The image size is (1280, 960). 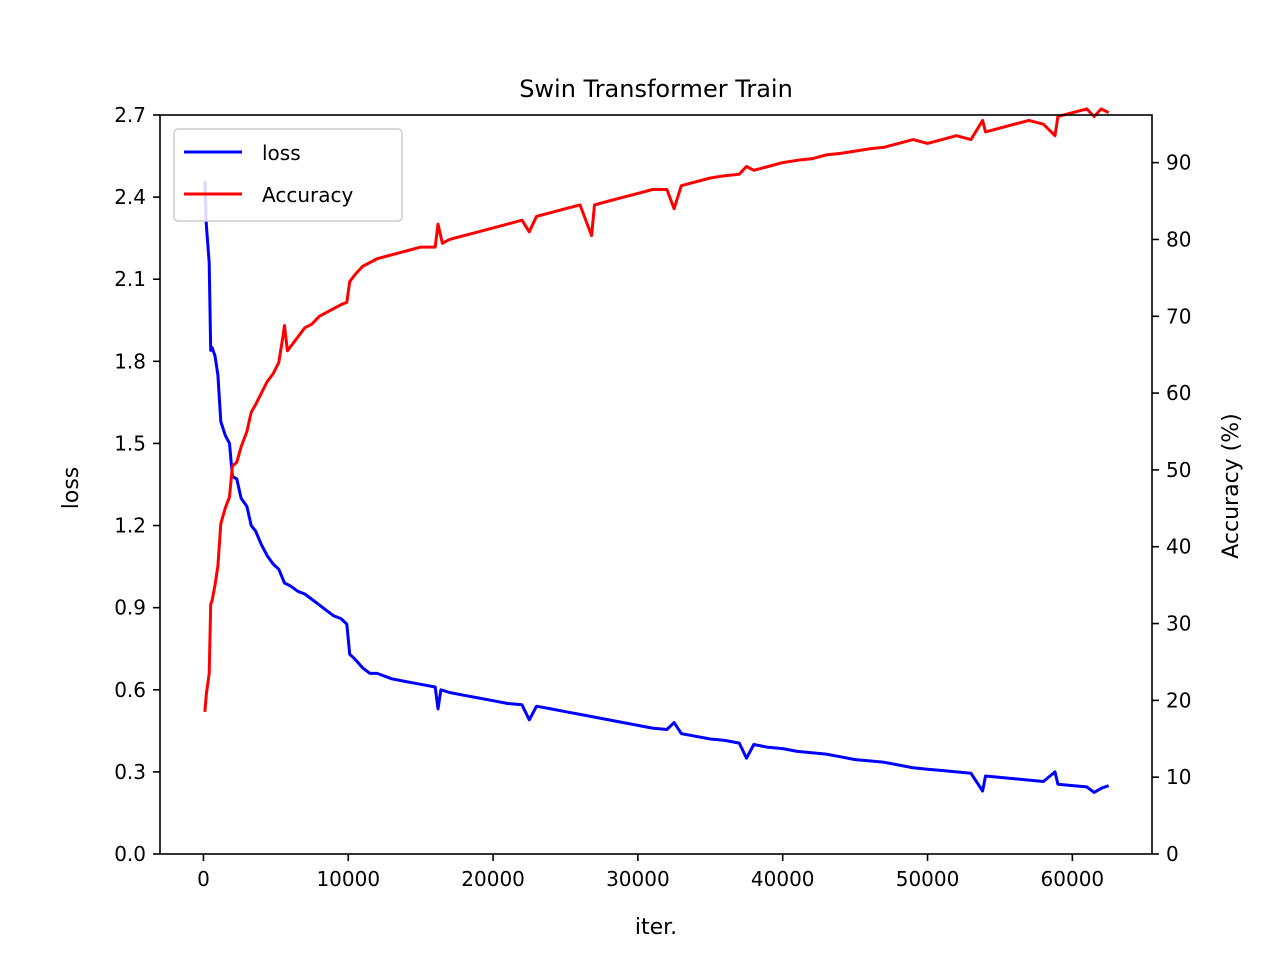 What do you see at coordinates (1172, 854) in the screenshot?
I see `right-tick-label: 0` at bounding box center [1172, 854].